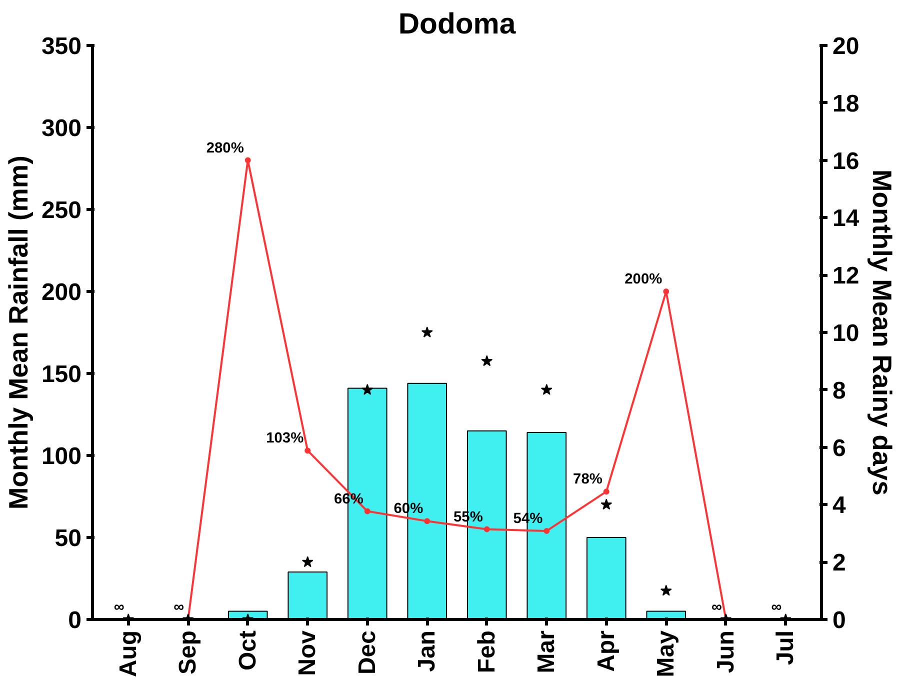 The image size is (914, 686). Describe the element at coordinates (68, 538) in the screenshot. I see `y-tick-label: 50` at that location.